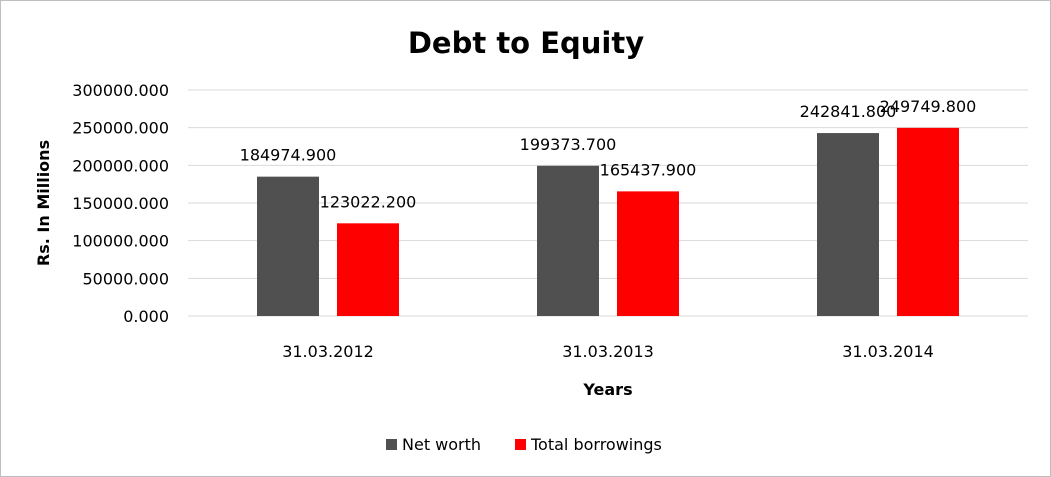  What do you see at coordinates (120, 165) in the screenshot?
I see `y-tick-label: 200000.000` at bounding box center [120, 165].